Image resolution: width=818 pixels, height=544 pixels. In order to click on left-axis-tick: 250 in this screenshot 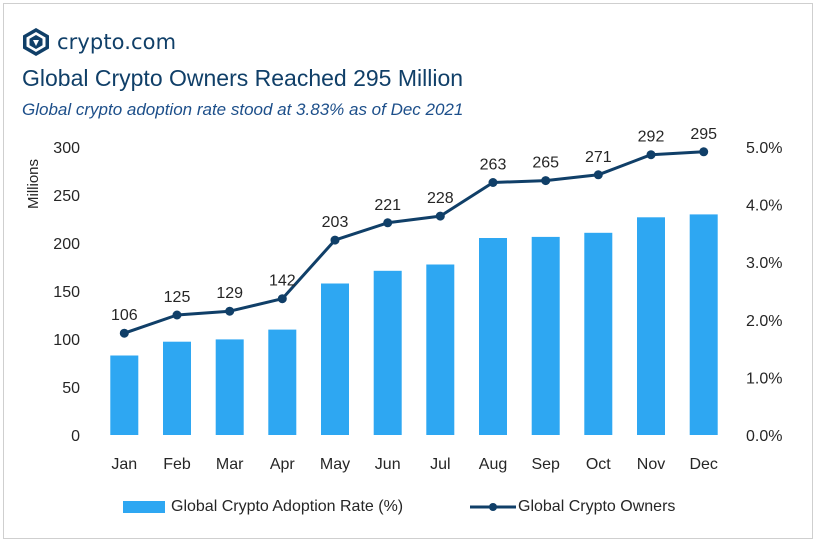, I will do `click(66, 196)`.